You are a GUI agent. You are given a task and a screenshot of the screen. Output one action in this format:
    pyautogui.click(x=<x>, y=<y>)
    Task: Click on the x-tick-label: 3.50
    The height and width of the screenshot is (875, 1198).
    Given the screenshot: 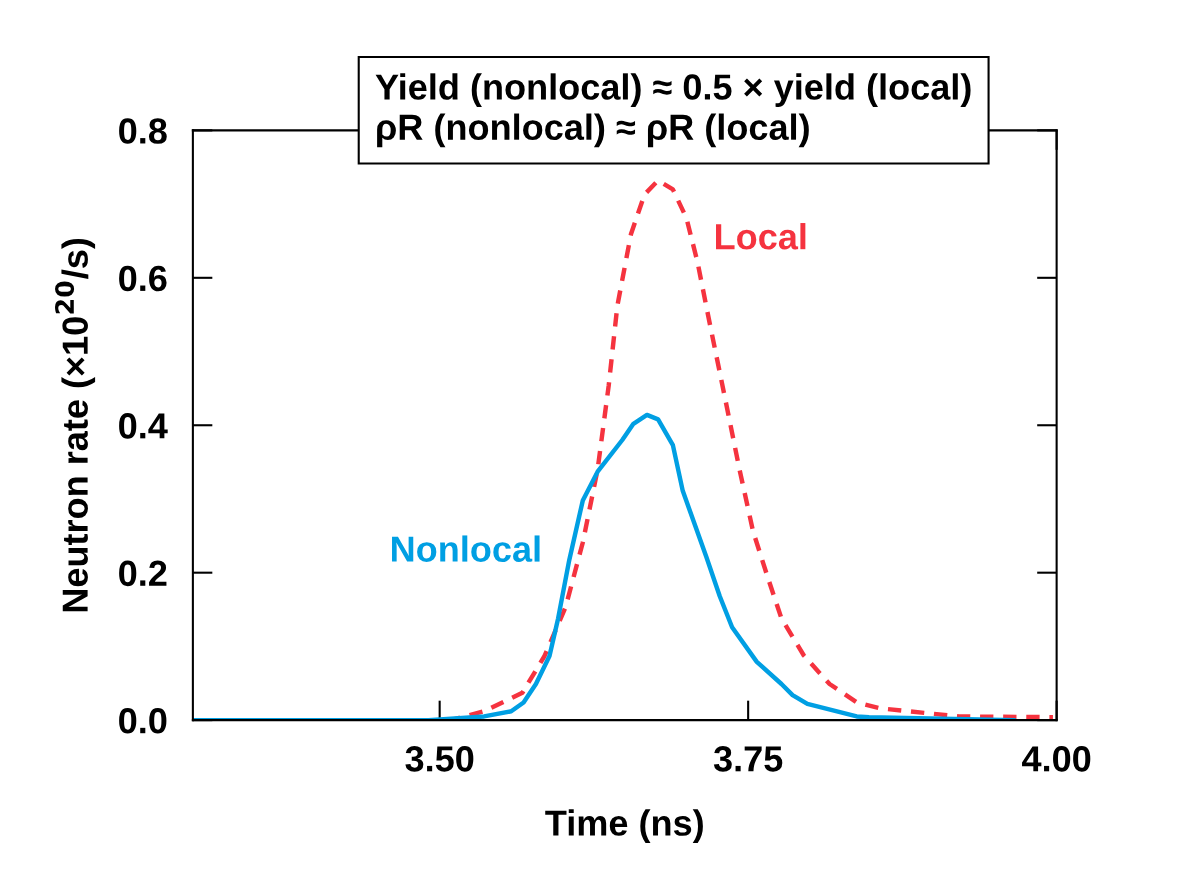 What is the action you would take?
    pyautogui.click(x=439, y=759)
    